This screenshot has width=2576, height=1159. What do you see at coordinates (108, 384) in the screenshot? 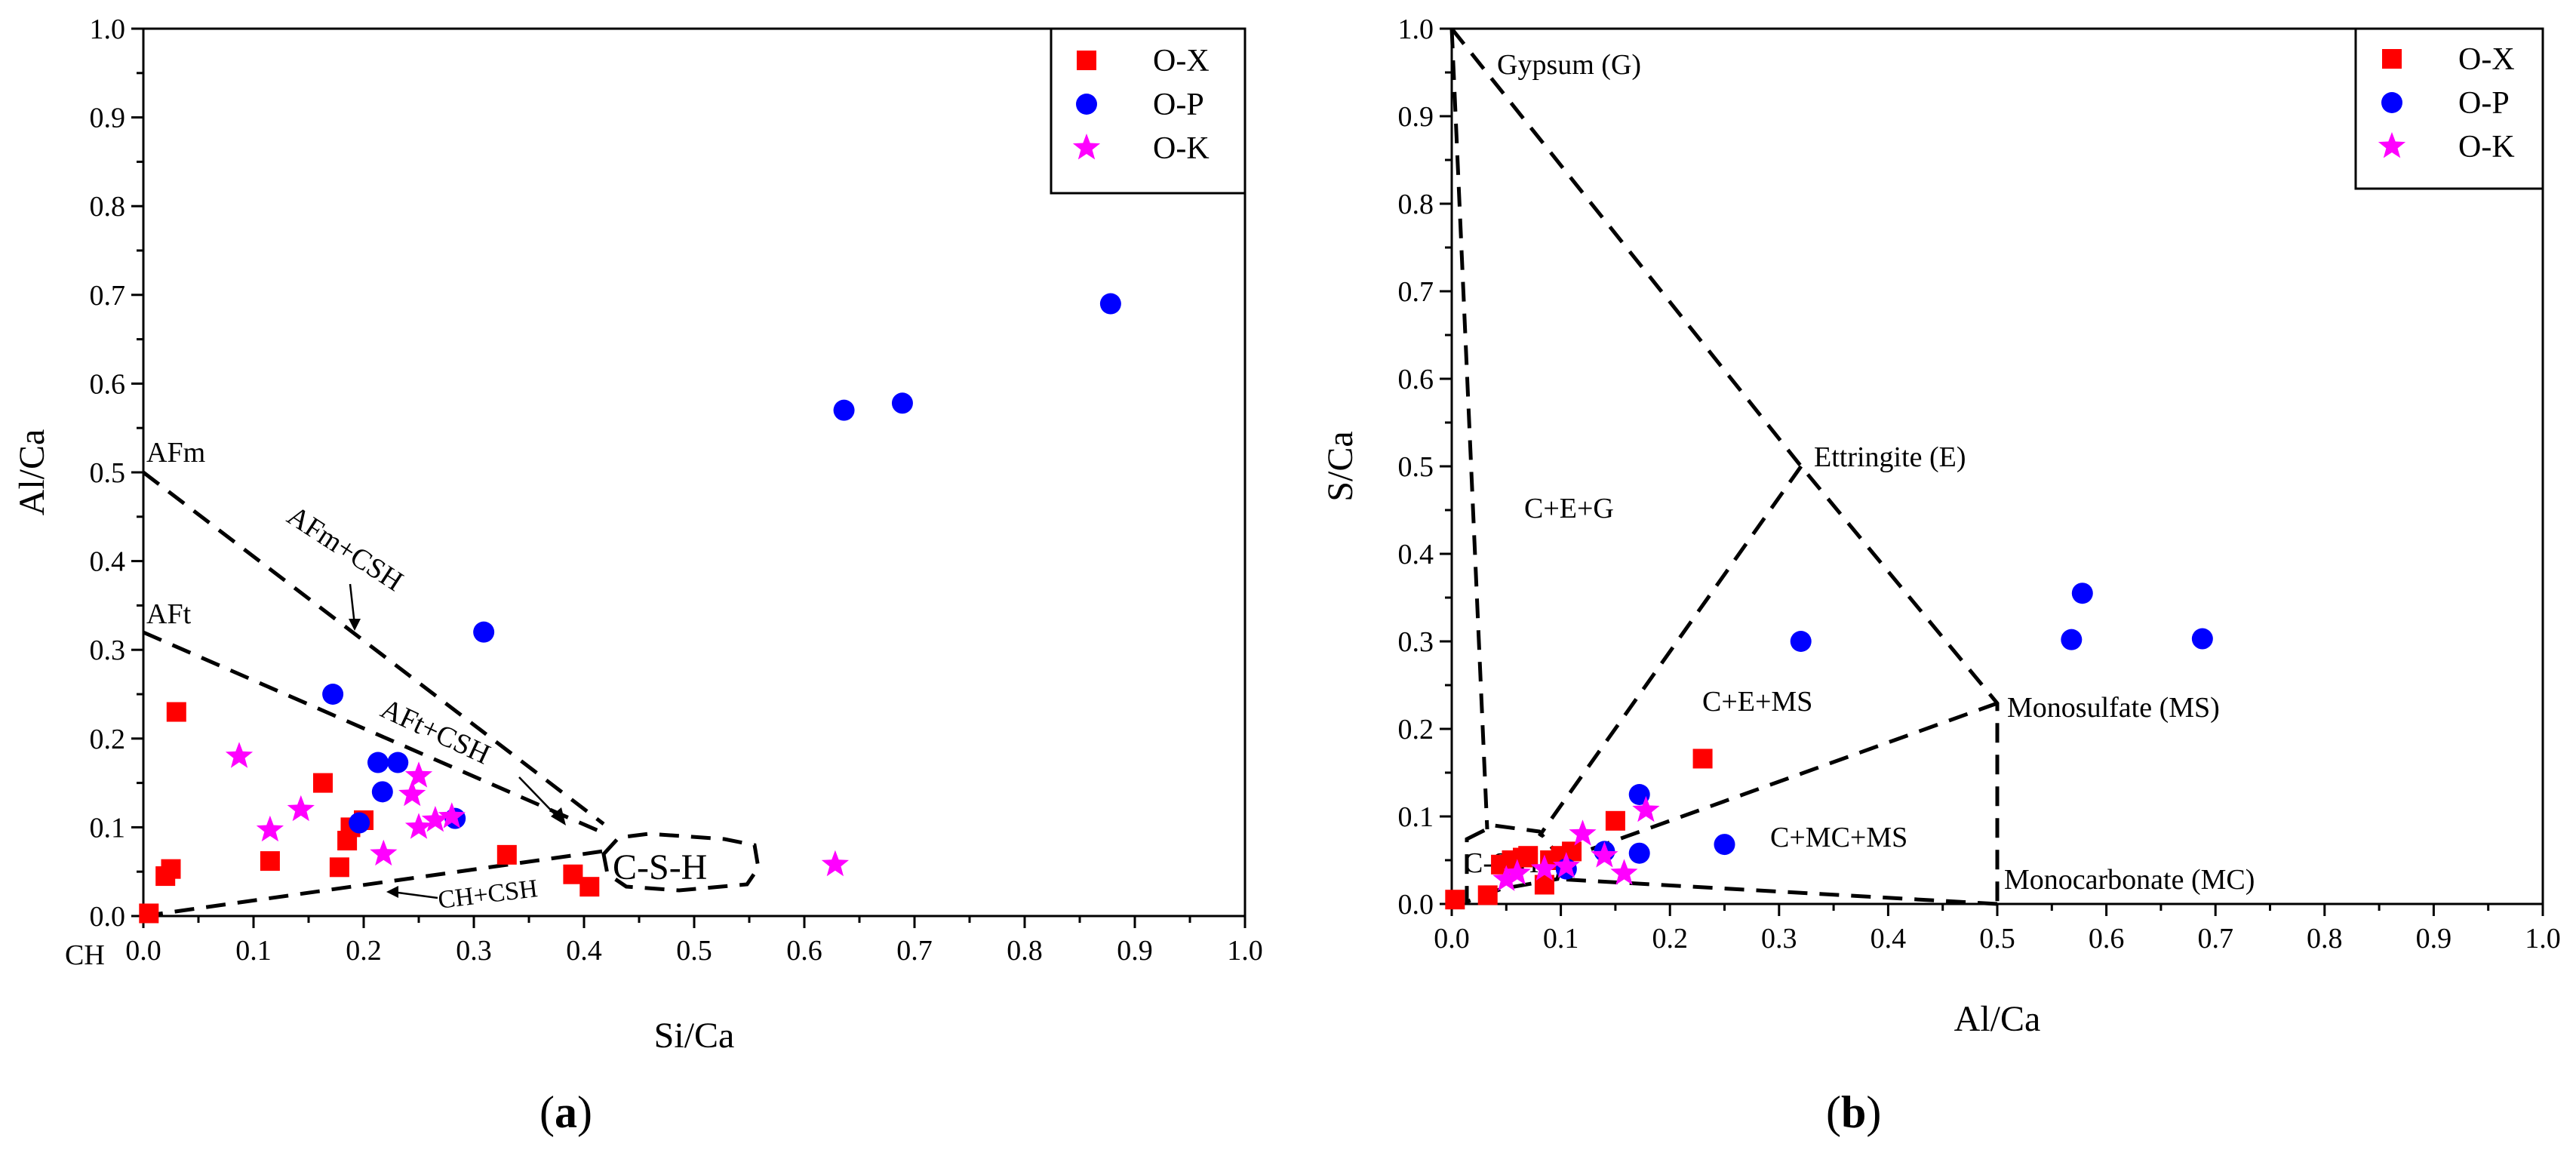
I see `y-tick-label-a: 0.6` at bounding box center [108, 384].